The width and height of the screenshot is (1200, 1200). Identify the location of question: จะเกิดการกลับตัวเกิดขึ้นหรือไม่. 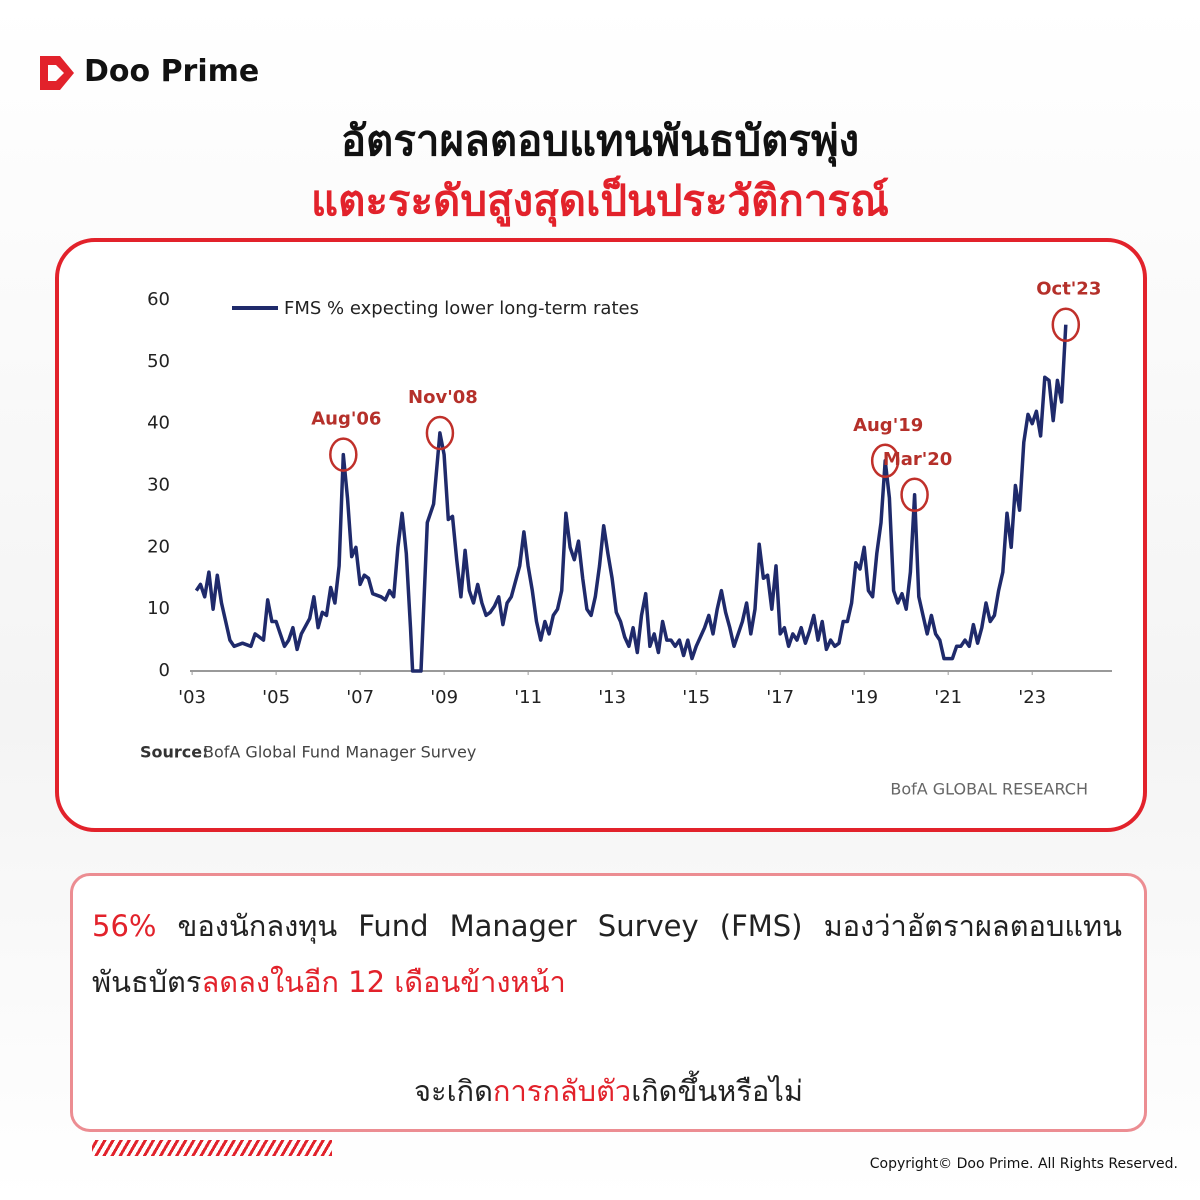
(608, 1091).